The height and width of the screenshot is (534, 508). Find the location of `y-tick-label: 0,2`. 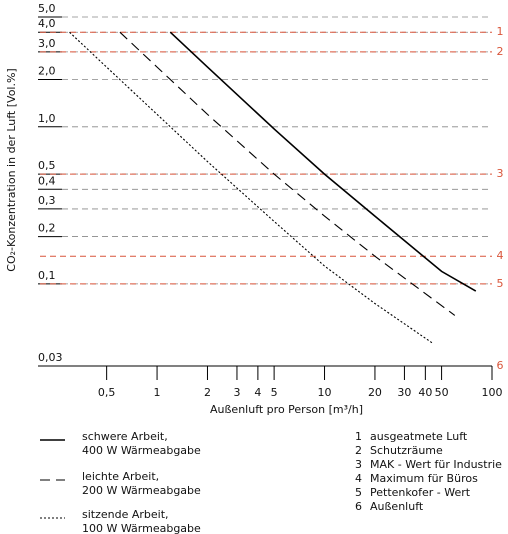

y-tick-label: 0,2 is located at coordinates (47, 228).